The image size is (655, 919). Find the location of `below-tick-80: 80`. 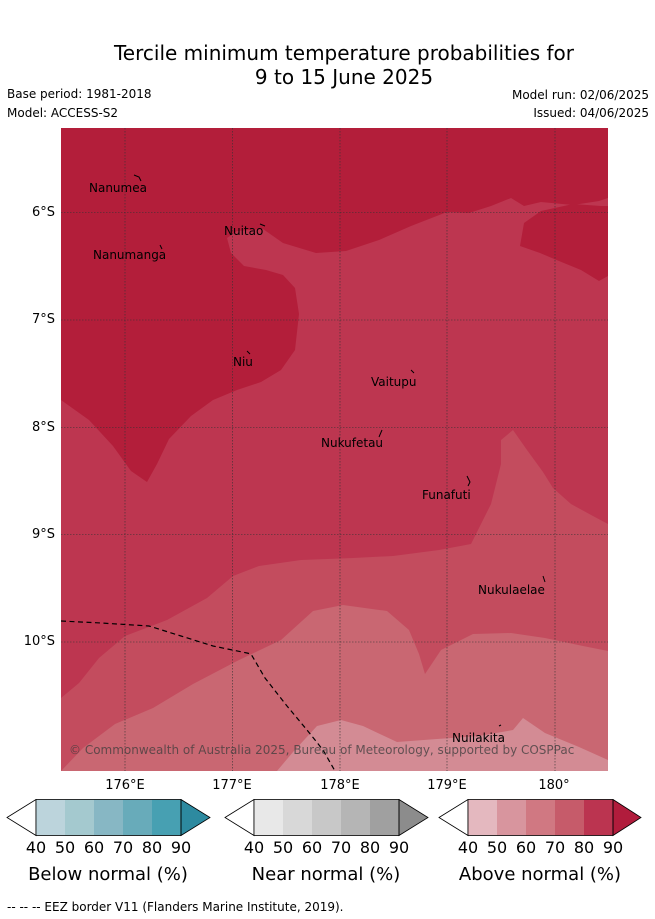

below-tick-80: 80 is located at coordinates (152, 847).